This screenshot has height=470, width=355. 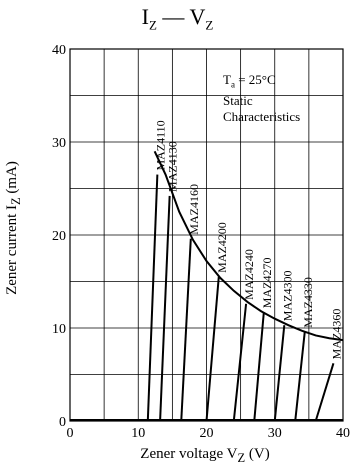 I want to click on y-tick-label: 20, so click(x=59, y=236).